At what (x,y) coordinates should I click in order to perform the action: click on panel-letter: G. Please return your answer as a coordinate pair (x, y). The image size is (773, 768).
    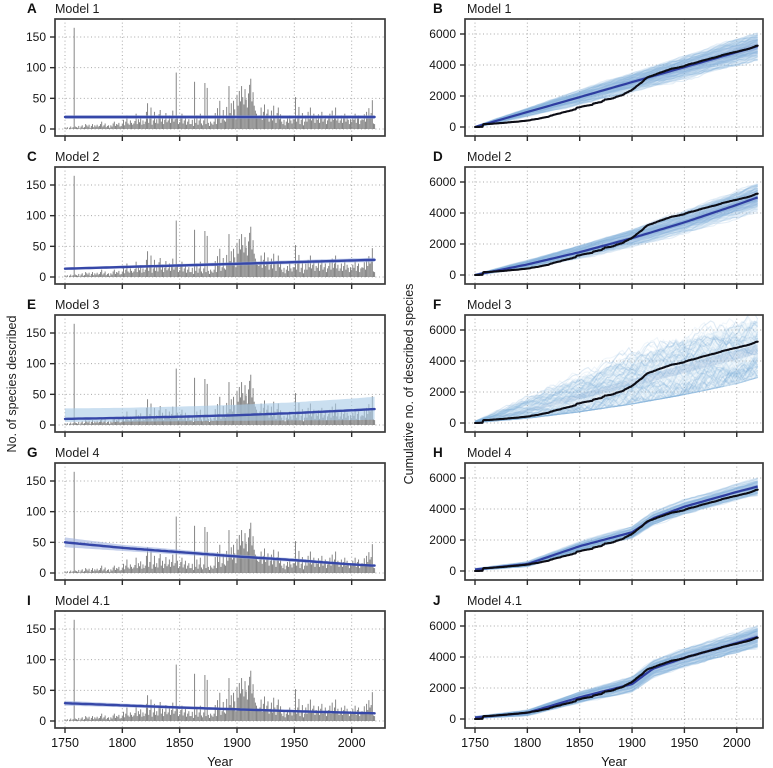
    Looking at the image, I should click on (32, 452).